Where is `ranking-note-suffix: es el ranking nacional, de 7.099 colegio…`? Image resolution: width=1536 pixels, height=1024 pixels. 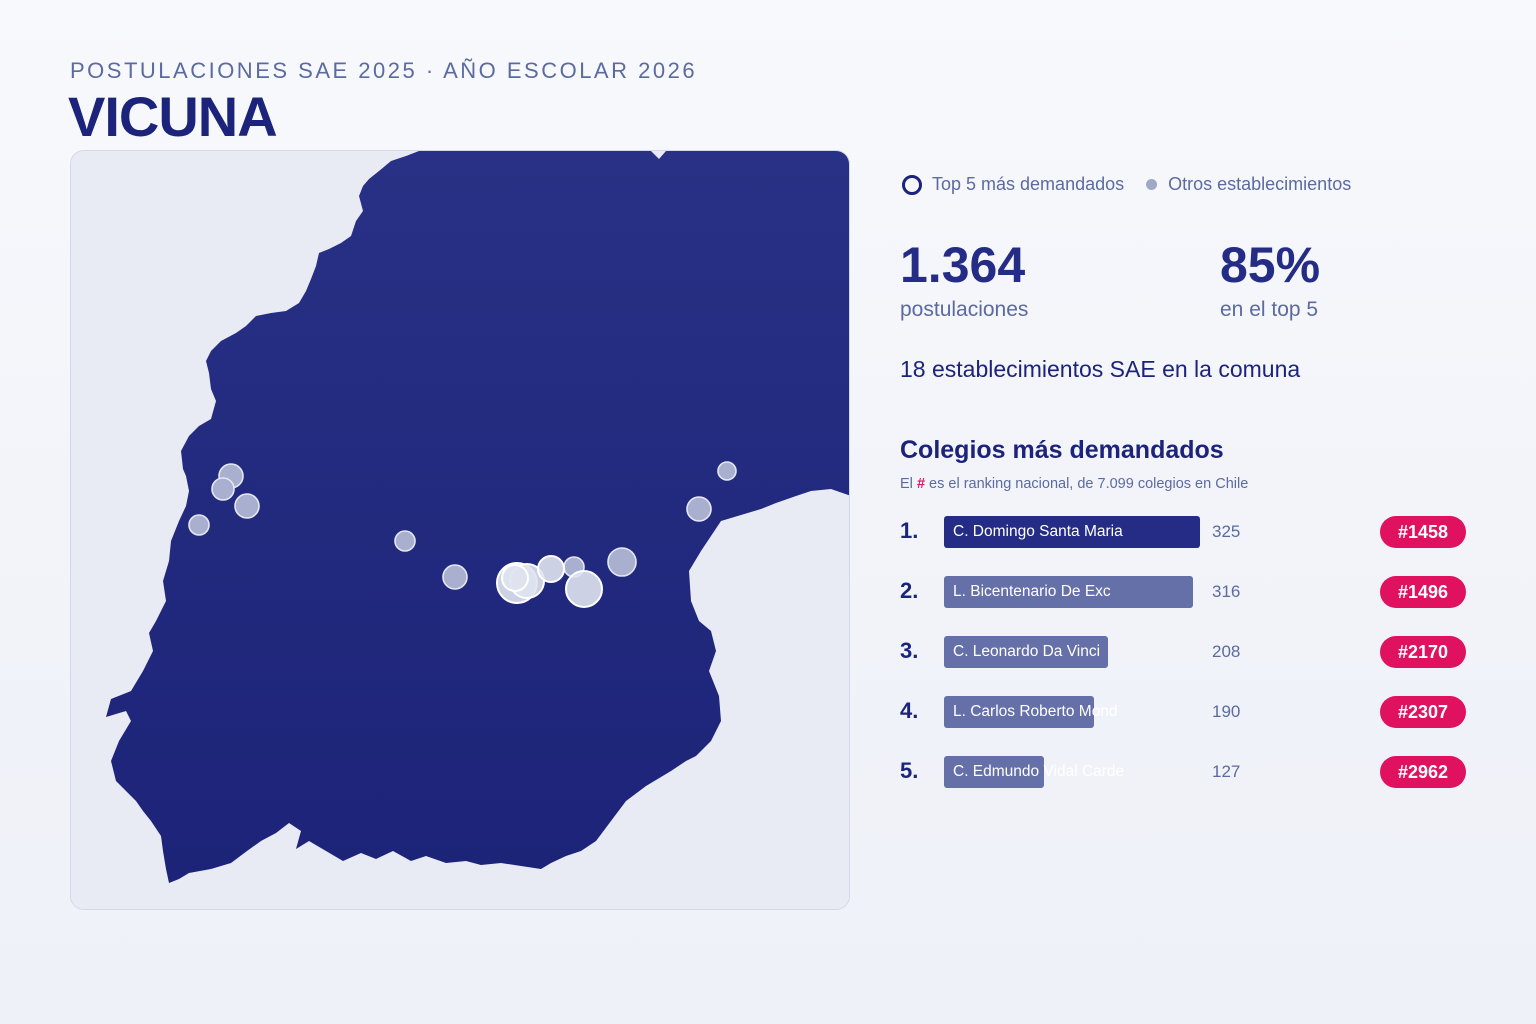 ranking-note-suffix: es el ranking nacional, de 7.099 colegio… is located at coordinates (1089, 484).